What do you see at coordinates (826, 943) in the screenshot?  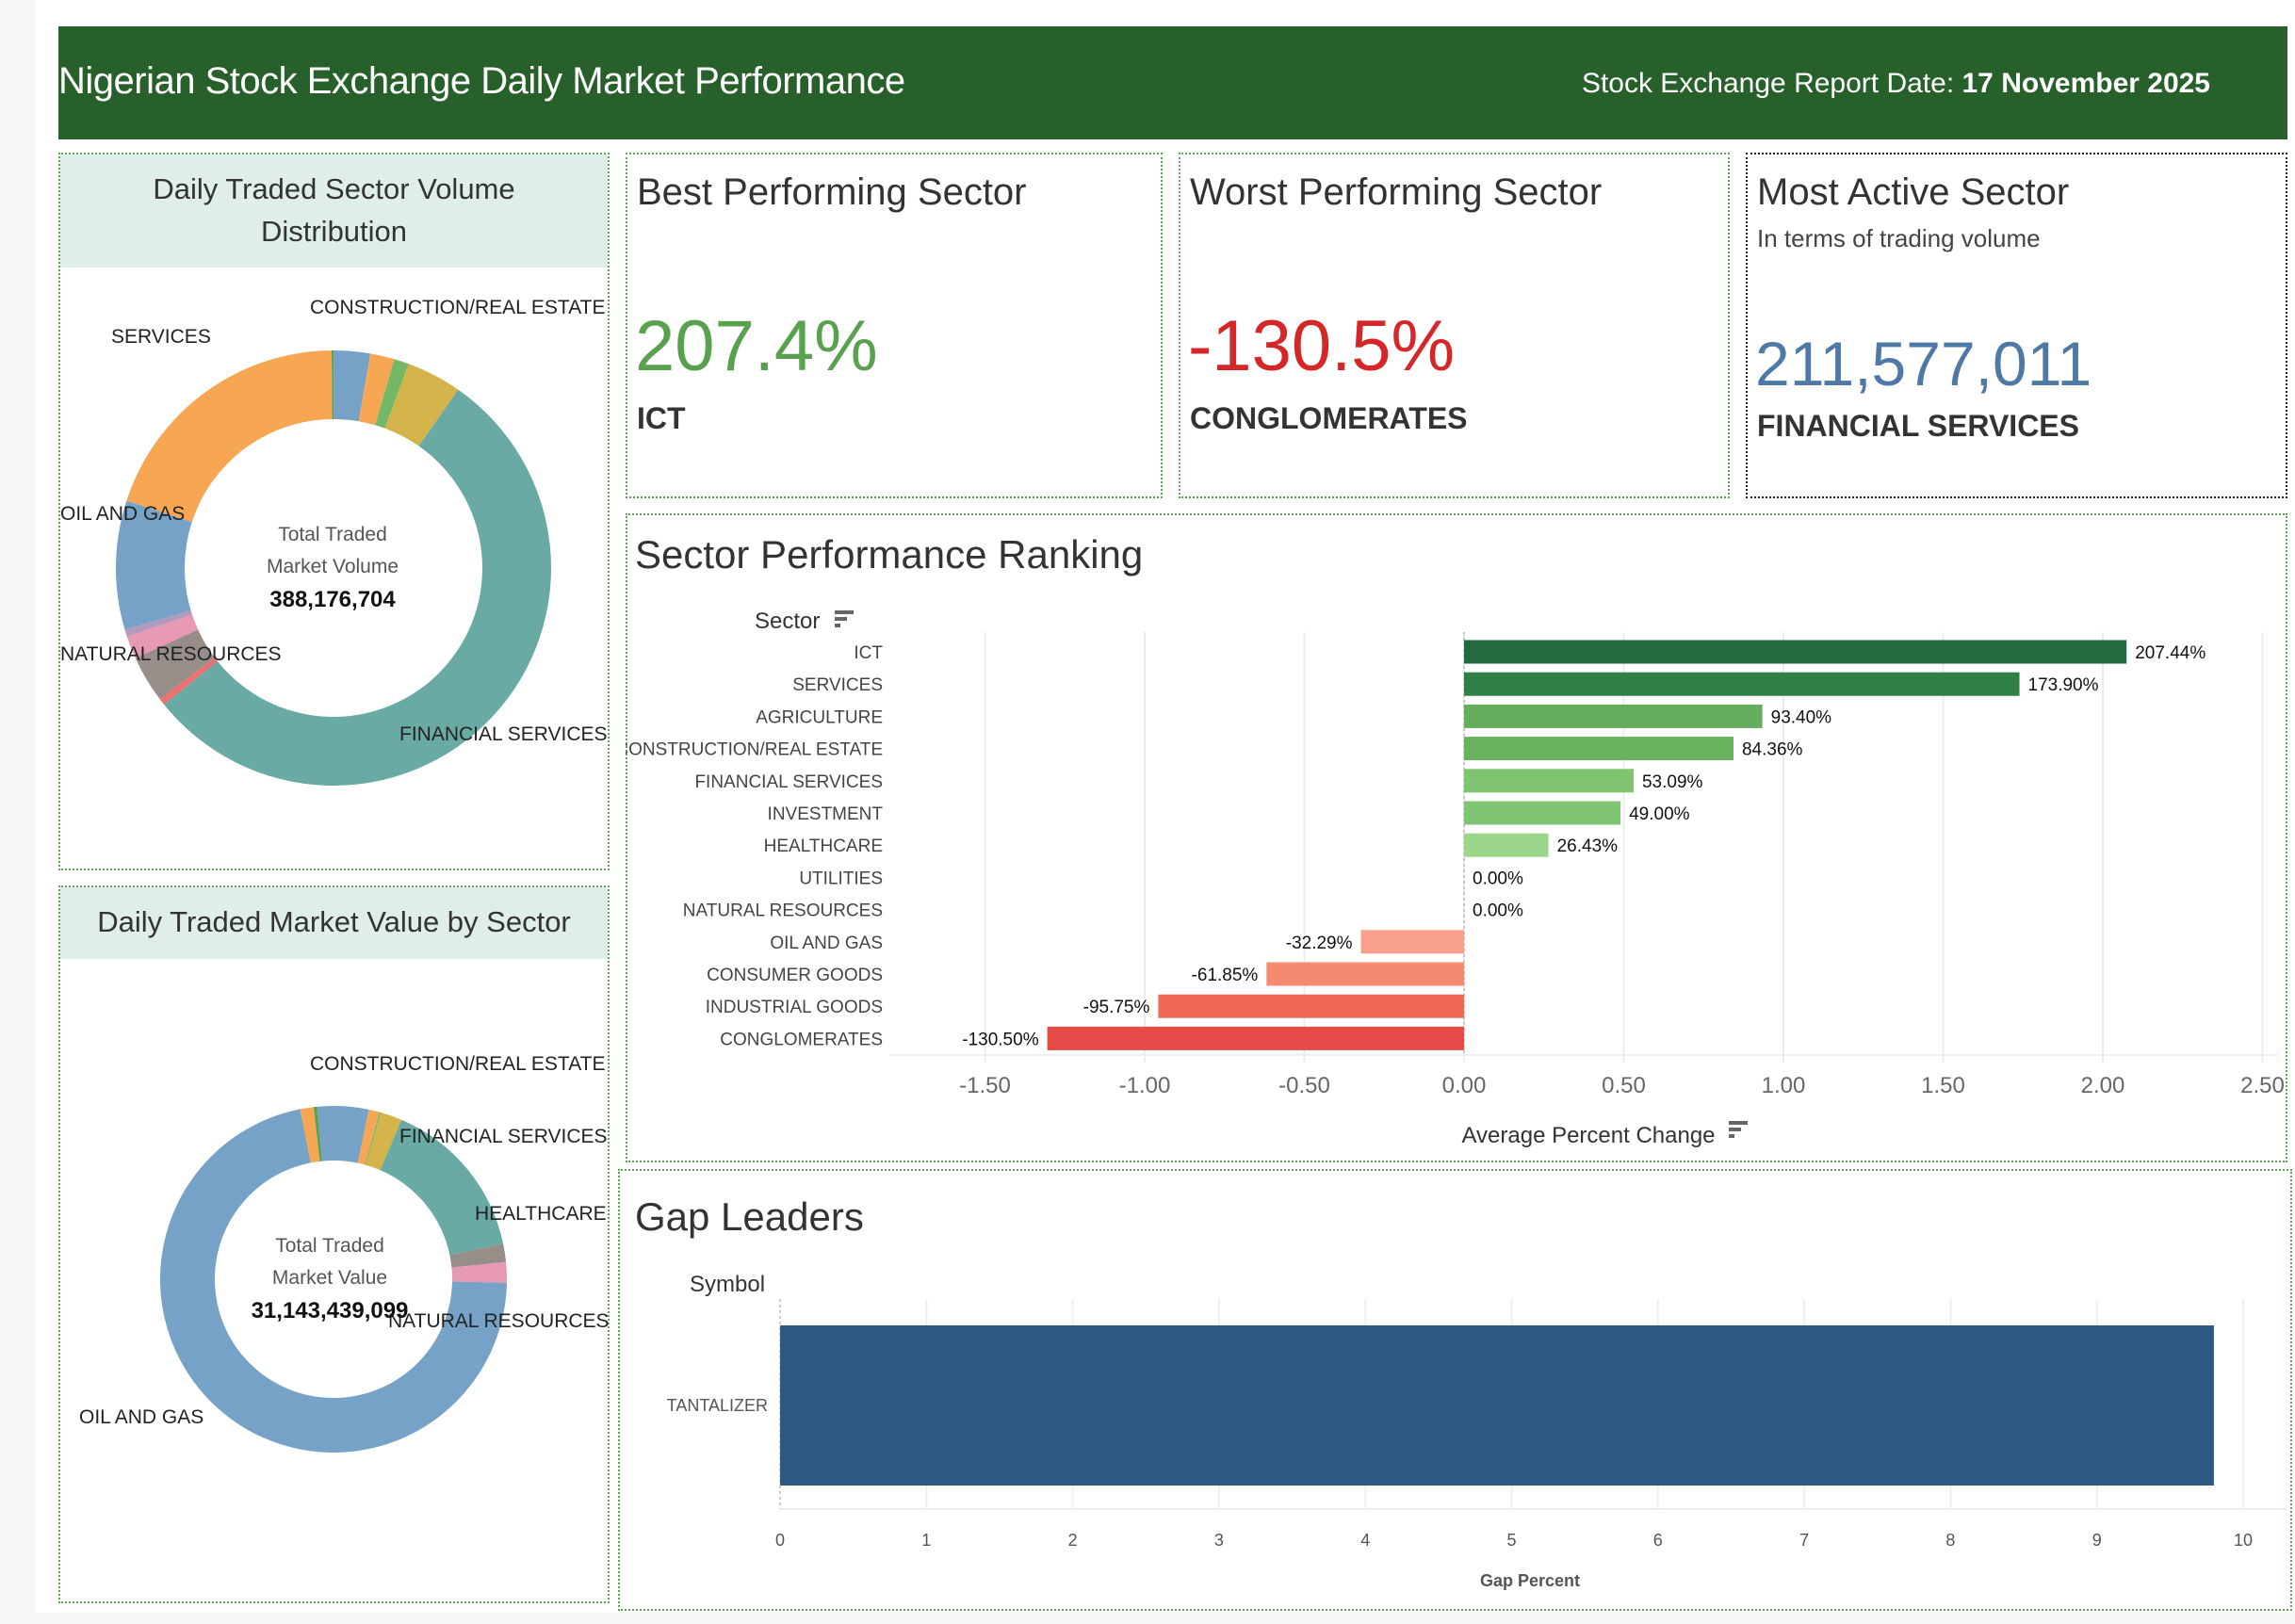 I see `sector-label: OIL AND GAS` at bounding box center [826, 943].